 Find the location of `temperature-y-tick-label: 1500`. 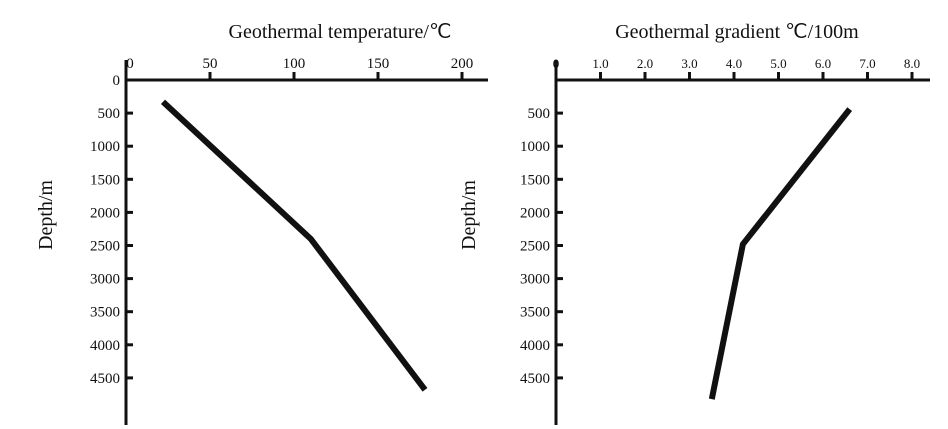

temperature-y-tick-label: 1500 is located at coordinates (105, 180).